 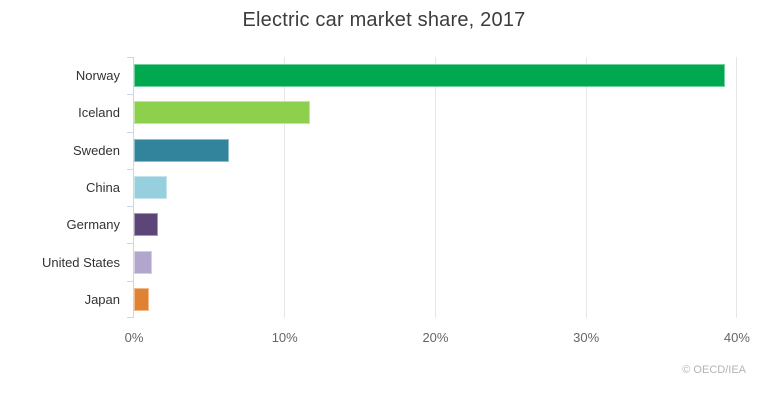 I want to click on x-axis-label-20%: 20%, so click(x=435, y=337).